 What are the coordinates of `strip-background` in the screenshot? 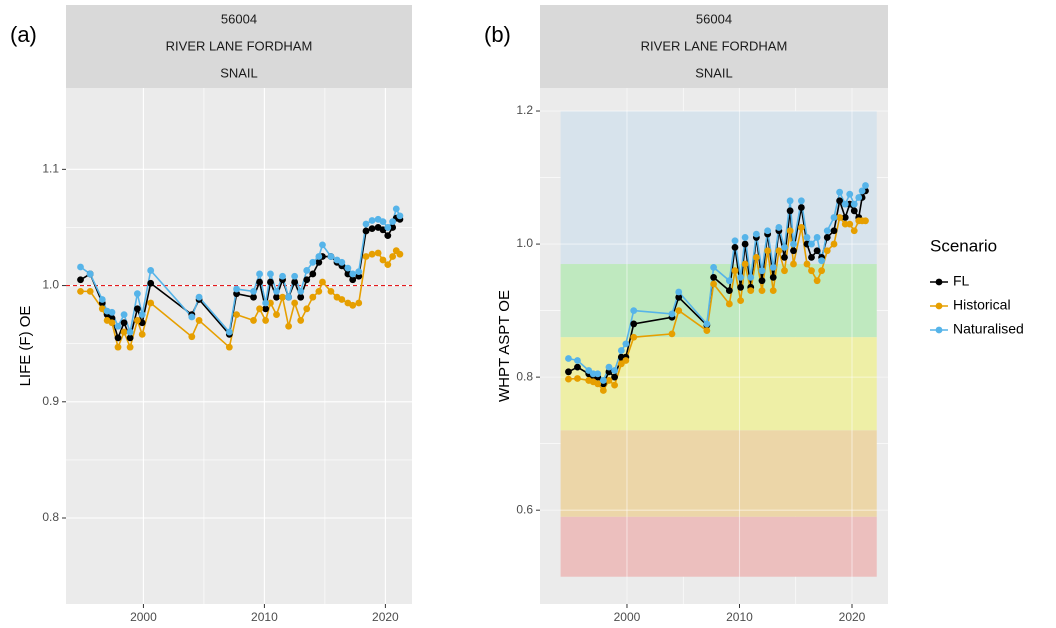 It's located at (239, 46).